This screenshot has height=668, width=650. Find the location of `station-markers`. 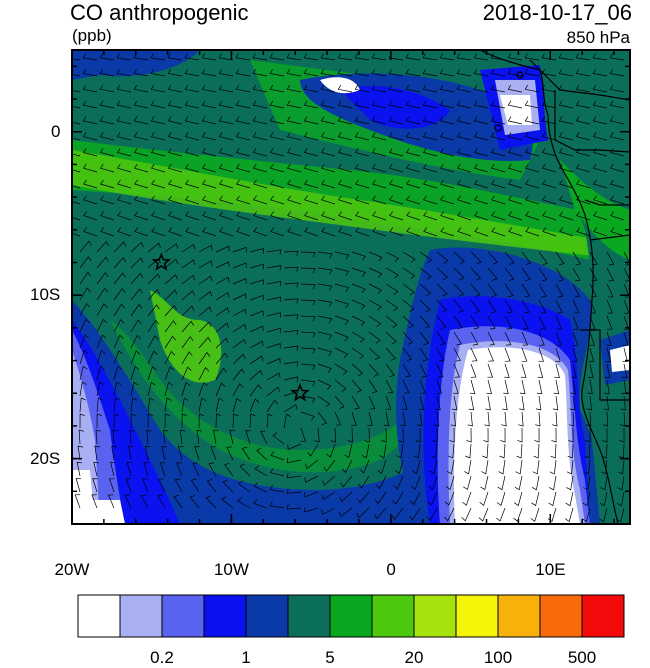

station-markers is located at coordinates (230, 327).